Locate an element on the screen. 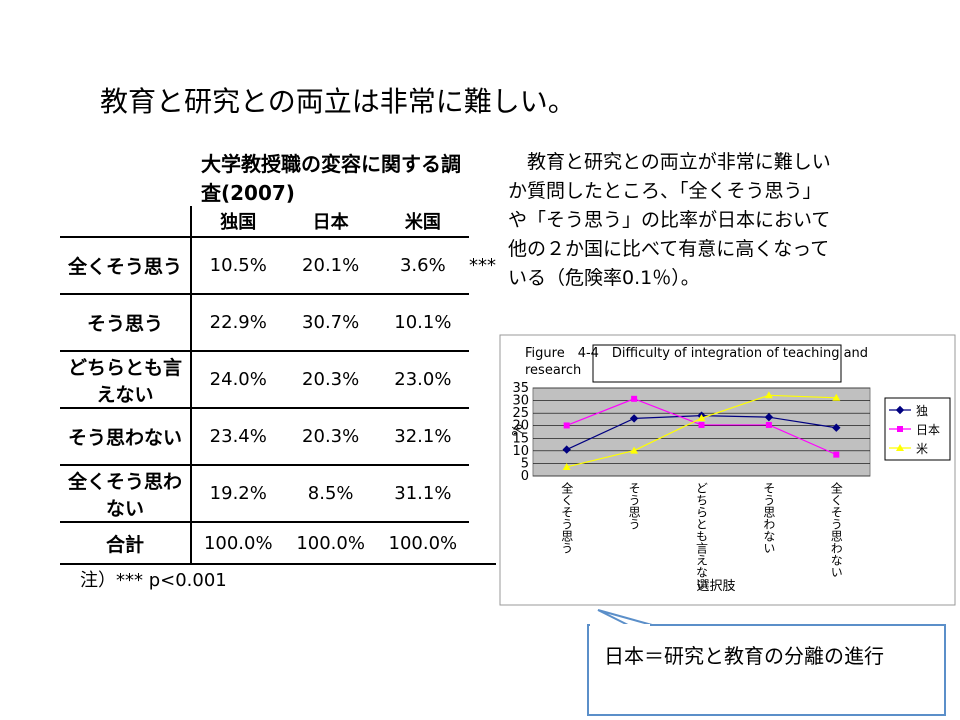 The width and height of the screenshot is (960, 720). row-label: 合計 is located at coordinates (126, 543).